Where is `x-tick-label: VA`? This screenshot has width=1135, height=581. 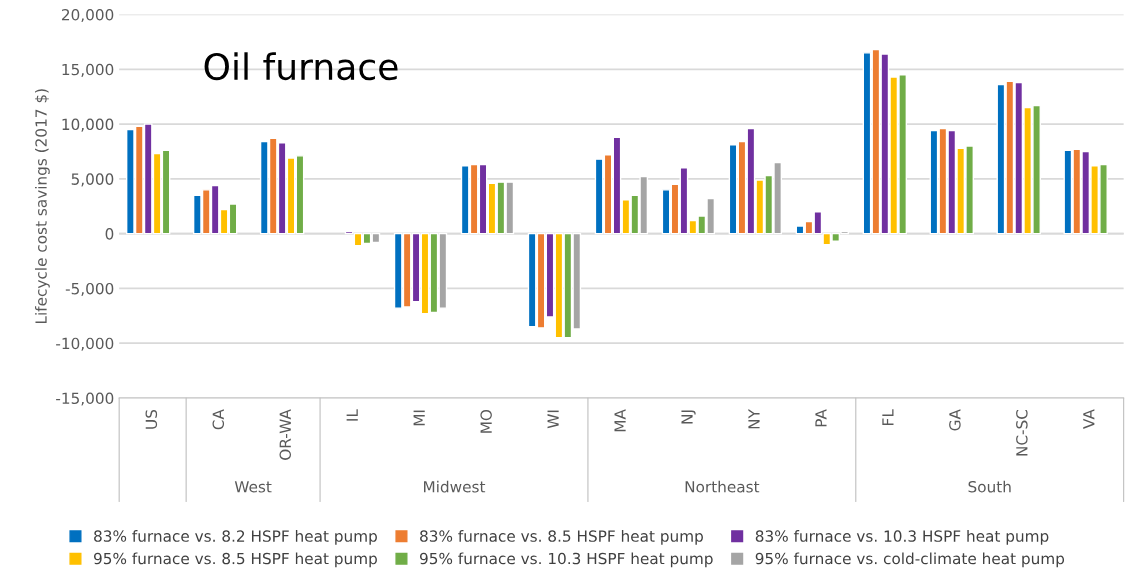 x-tick-label: VA is located at coordinates (1089, 419).